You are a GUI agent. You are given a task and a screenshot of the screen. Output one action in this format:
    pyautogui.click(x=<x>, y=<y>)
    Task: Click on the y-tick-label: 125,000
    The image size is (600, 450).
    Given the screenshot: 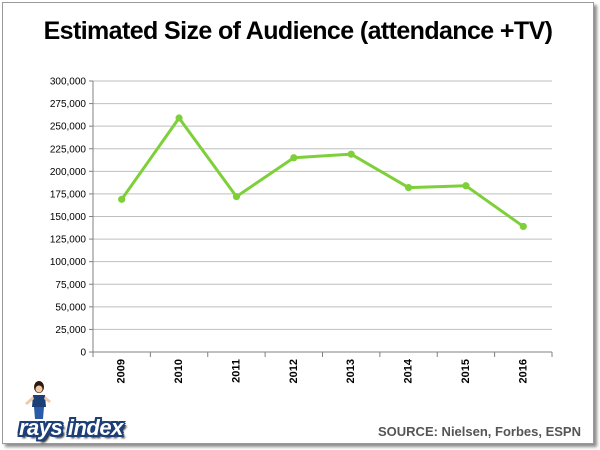 What is the action you would take?
    pyautogui.click(x=68, y=240)
    